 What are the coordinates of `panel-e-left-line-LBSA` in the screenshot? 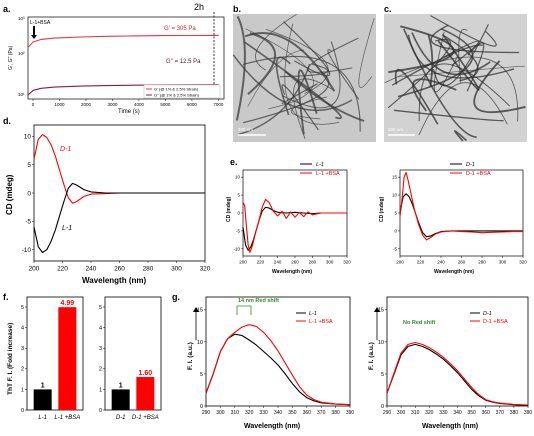 It's located at (294, 225).